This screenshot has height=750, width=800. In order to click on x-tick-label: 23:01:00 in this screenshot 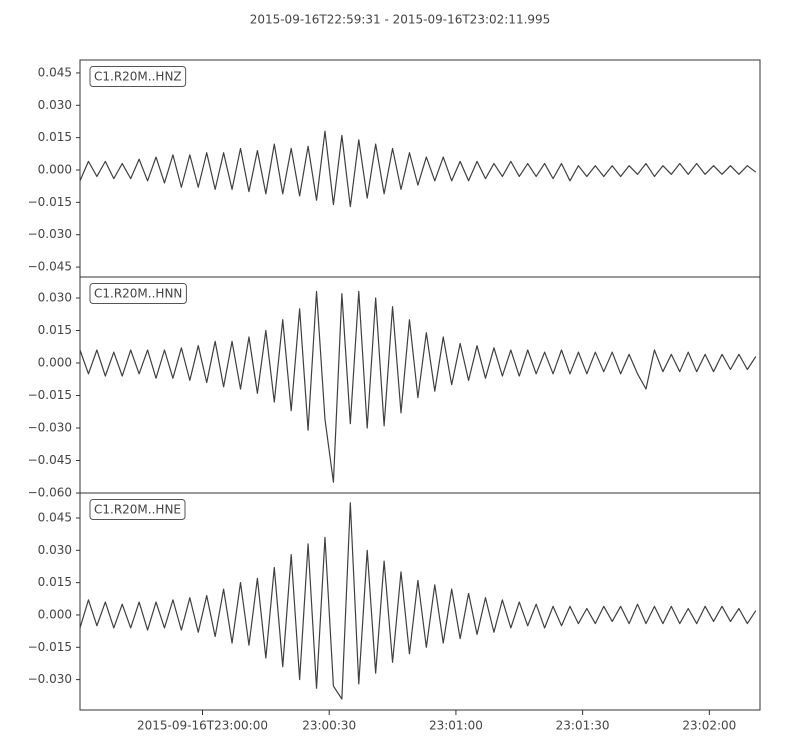, I will do `click(456, 726)`.